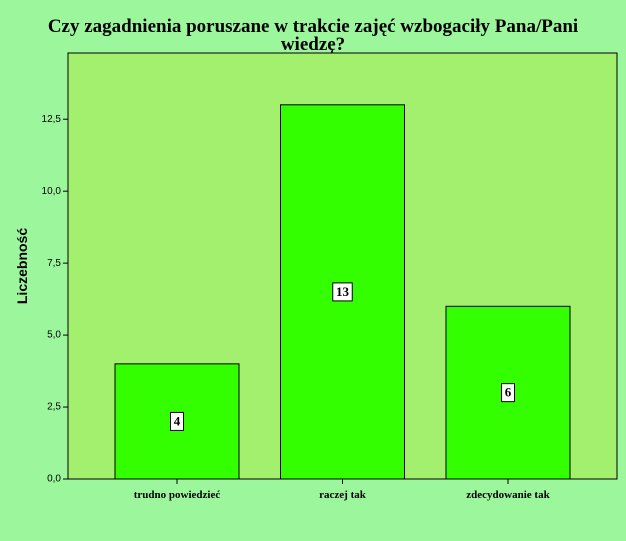 The width and height of the screenshot is (626, 541). What do you see at coordinates (343, 495) in the screenshot?
I see `x-tick-label: raczej tak` at bounding box center [343, 495].